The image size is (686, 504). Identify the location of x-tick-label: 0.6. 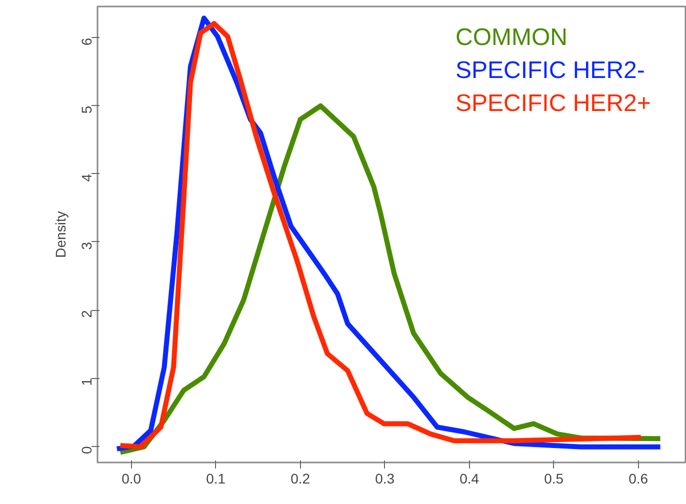
(638, 478).